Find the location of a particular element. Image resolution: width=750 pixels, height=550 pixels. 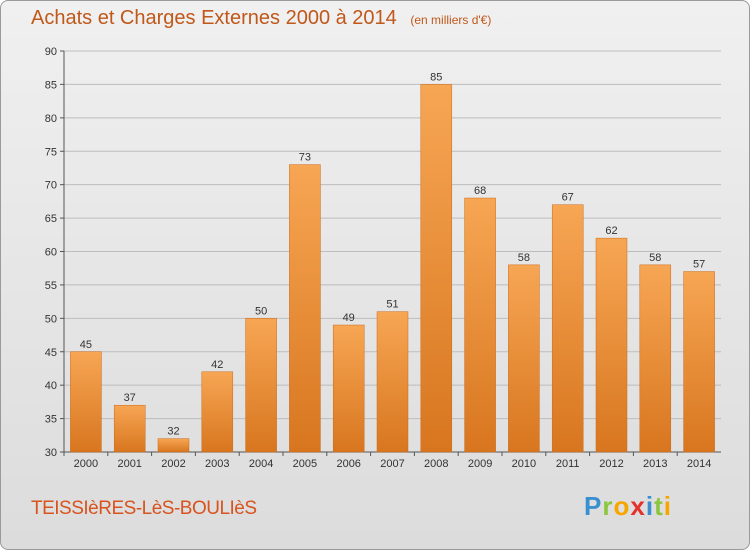

y-tick-label: 35 is located at coordinates (51, 420).